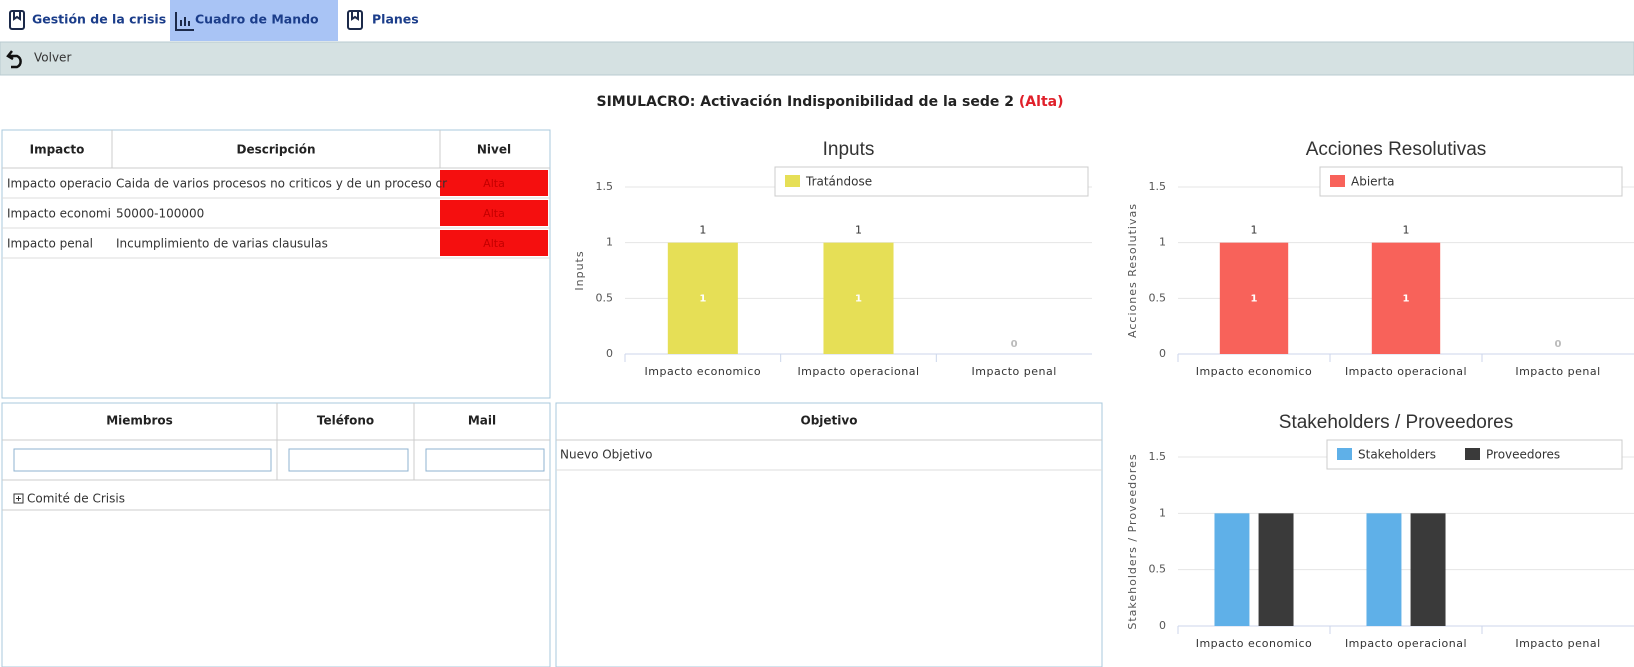 This screenshot has width=1634, height=667. Describe the element at coordinates (494, 150) in the screenshot. I see `table-header: Nivel` at that location.